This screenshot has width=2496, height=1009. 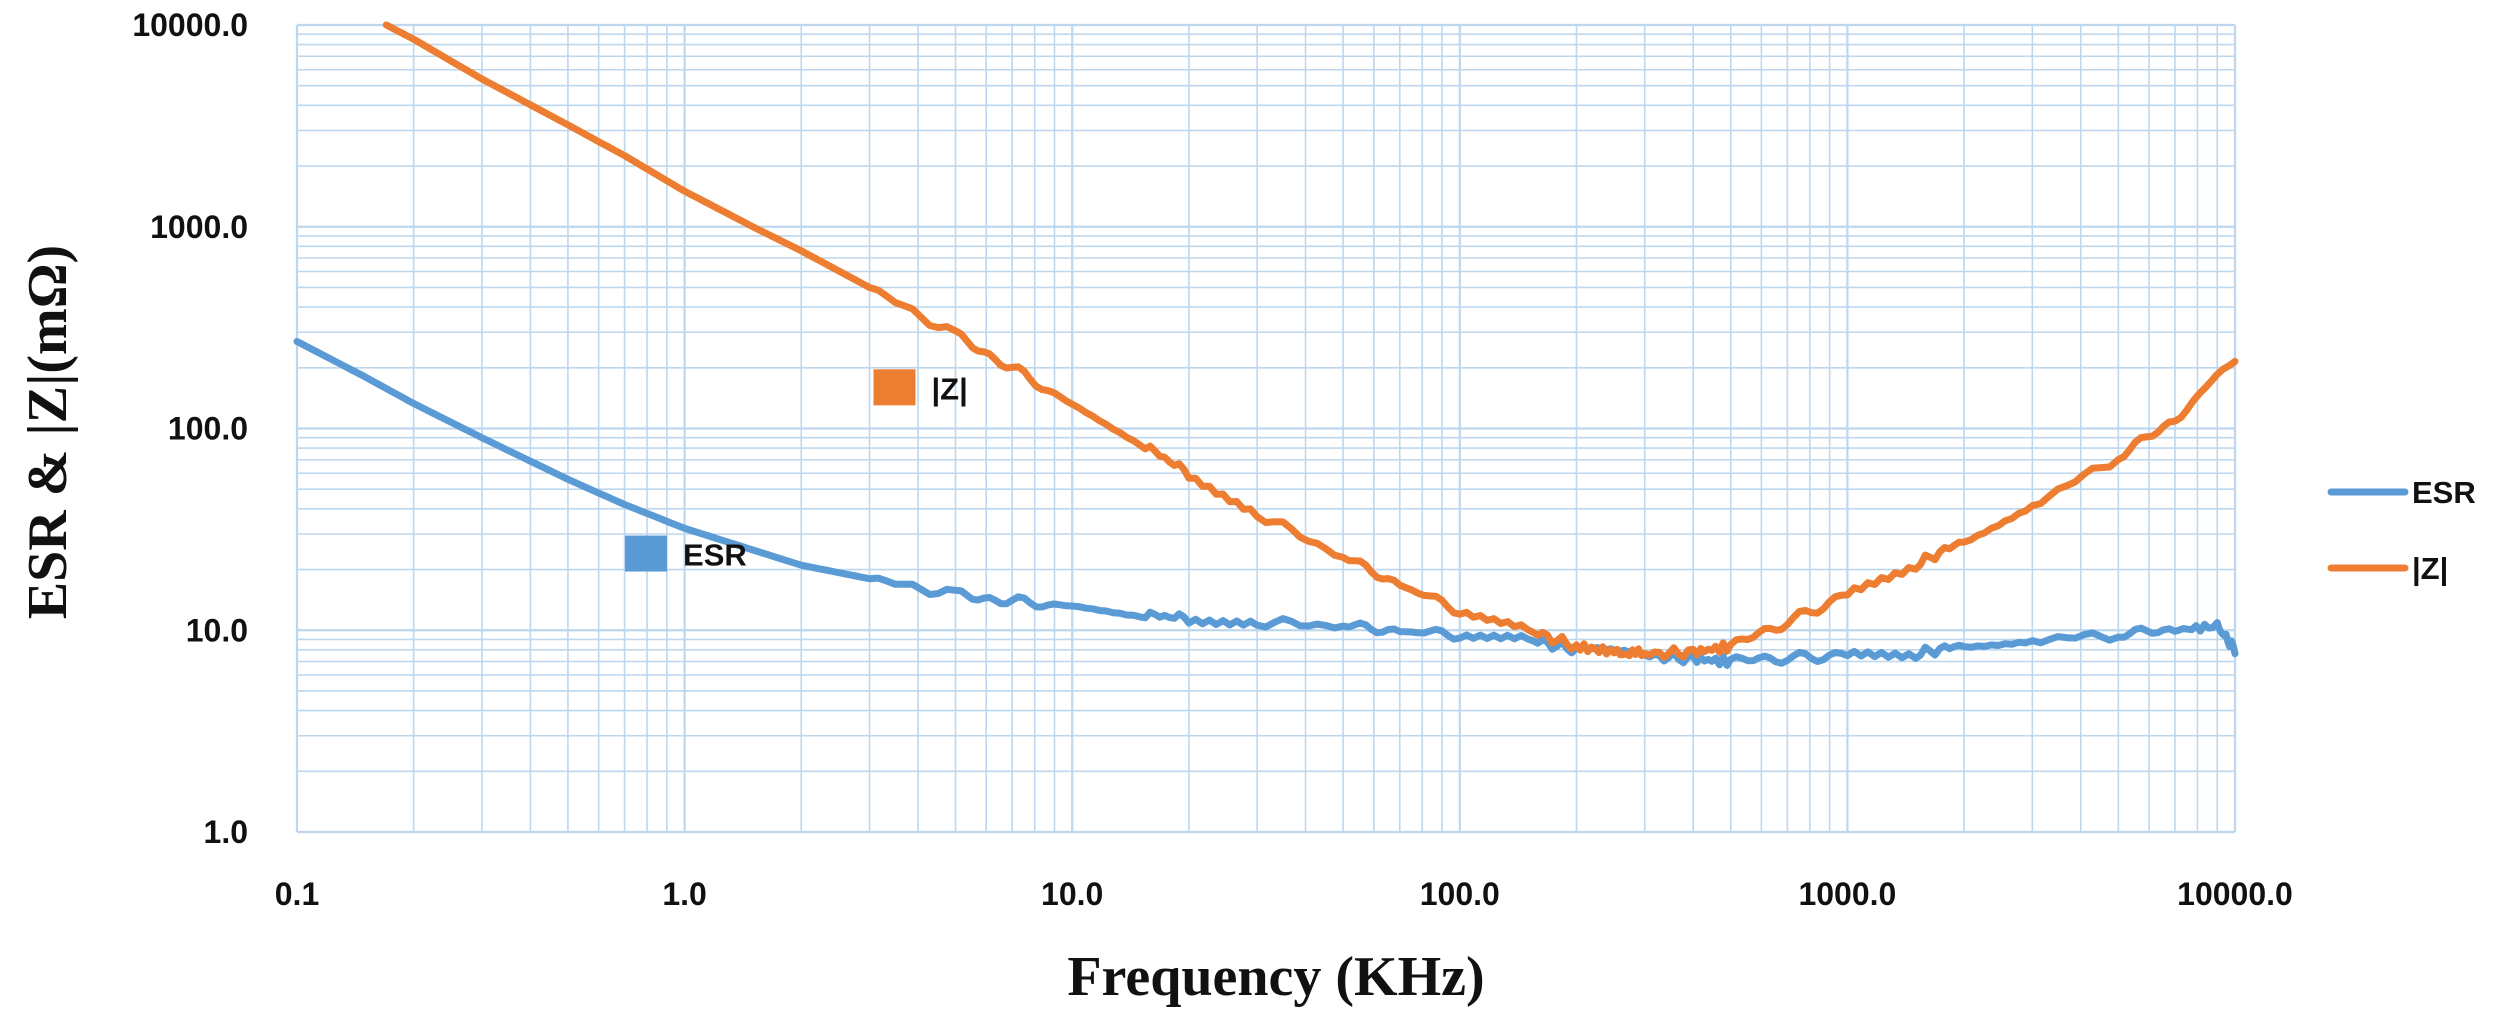 I want to click on y-axis-title: ESR & |Z|(mΩ), so click(x=48, y=432).